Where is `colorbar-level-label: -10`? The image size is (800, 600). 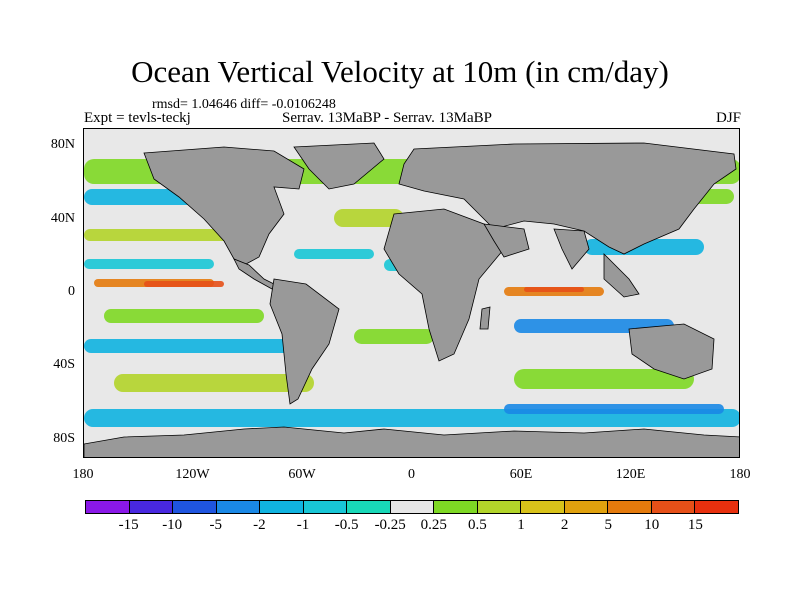 colorbar-level-label: -10 is located at coordinates (172, 525).